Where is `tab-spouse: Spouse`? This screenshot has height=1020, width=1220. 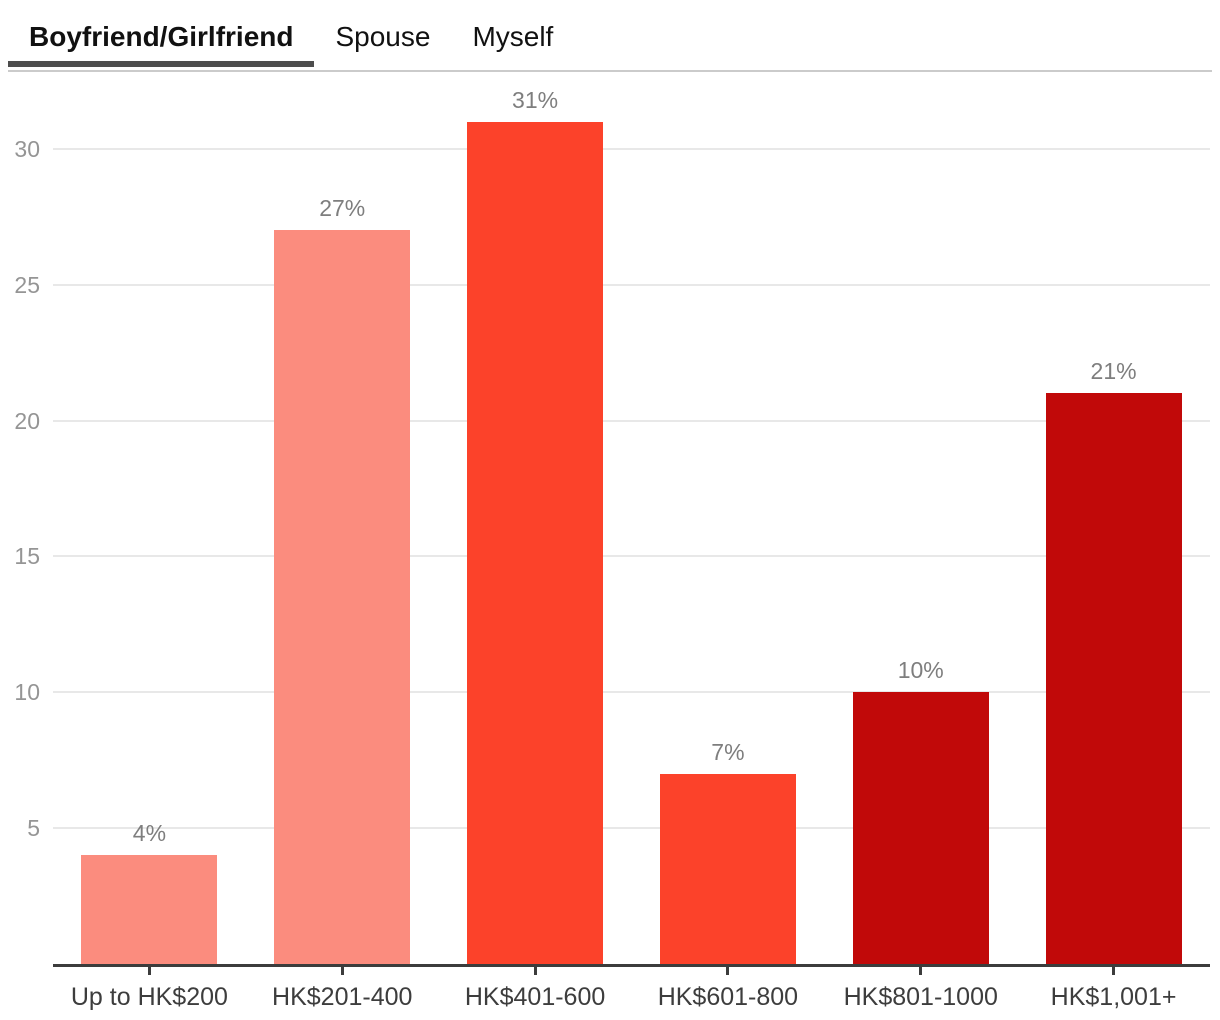
tab-spouse: Spouse is located at coordinates (382, 33).